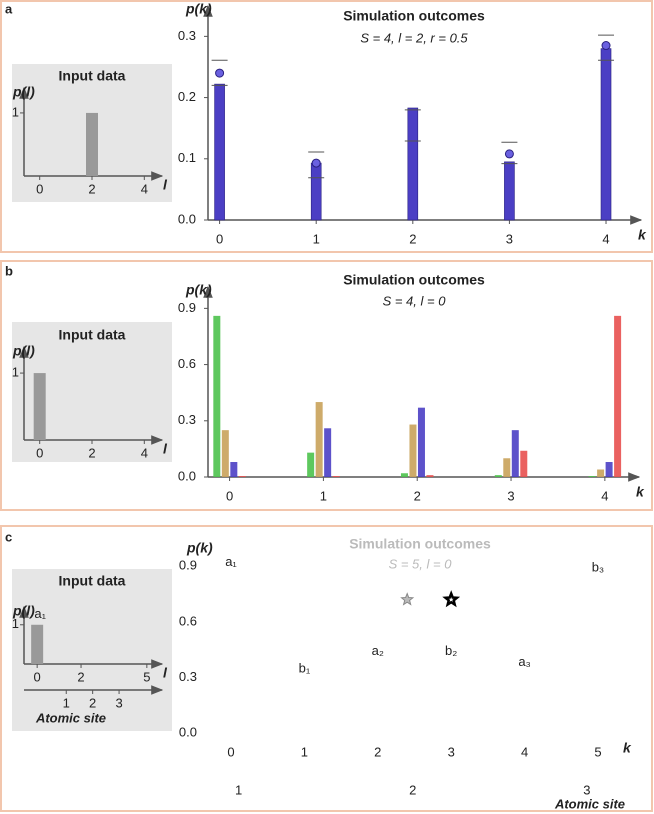 This screenshot has height=814, width=654. What do you see at coordinates (9, 8) in the screenshot?
I see `panel-label: a` at bounding box center [9, 8].